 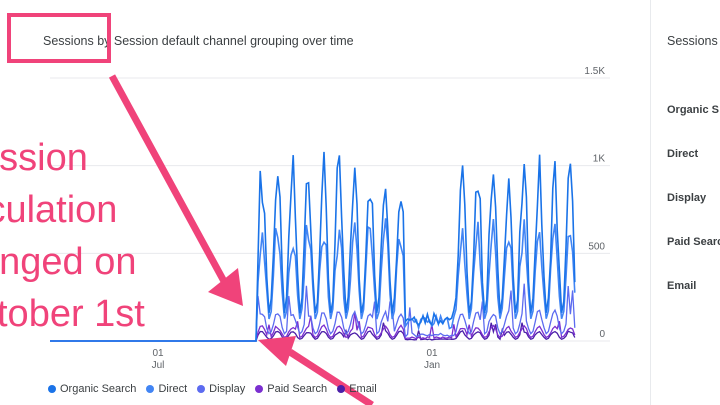 I want to click on arrow-line-bottom, so click(x=331, y=377).